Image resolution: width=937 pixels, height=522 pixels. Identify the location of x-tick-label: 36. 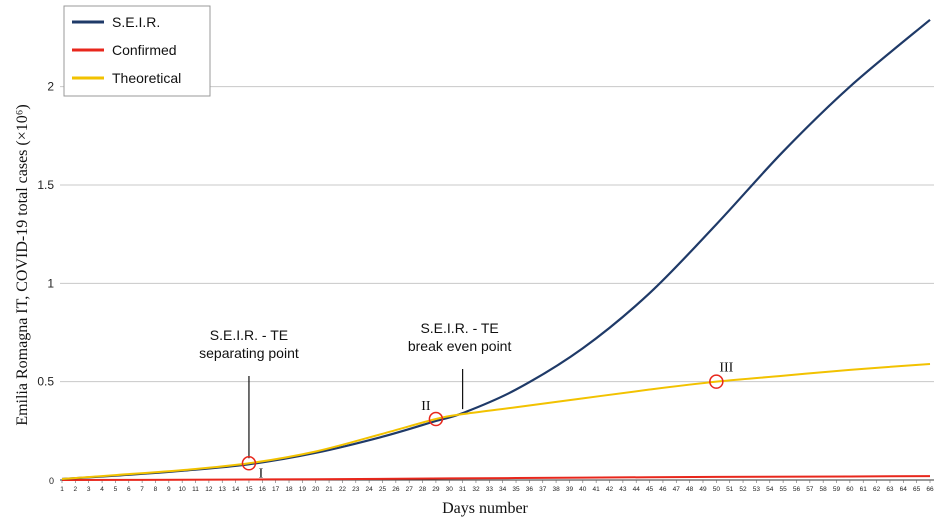
(530, 489).